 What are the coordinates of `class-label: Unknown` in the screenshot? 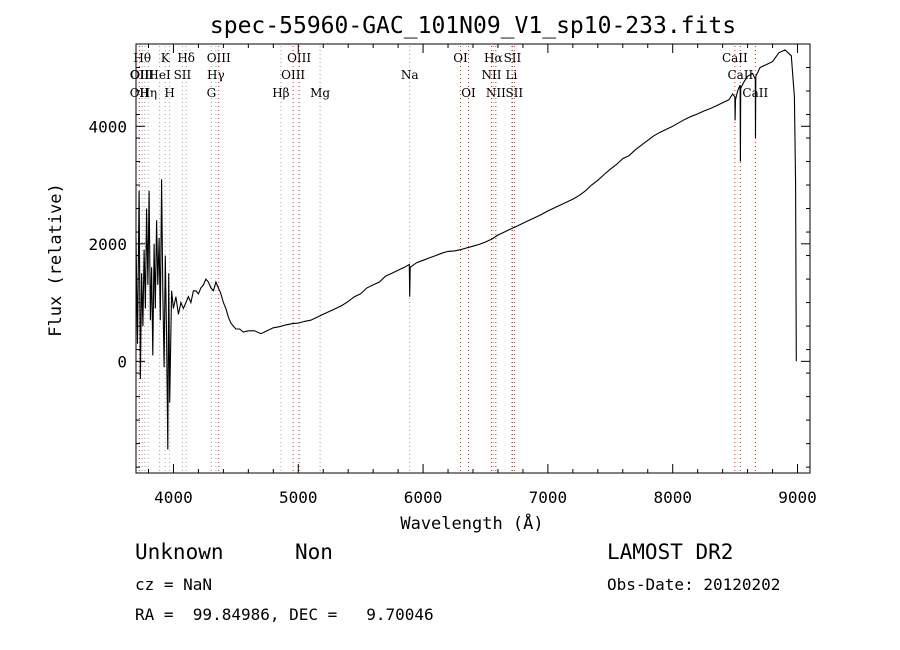 It's located at (179, 552).